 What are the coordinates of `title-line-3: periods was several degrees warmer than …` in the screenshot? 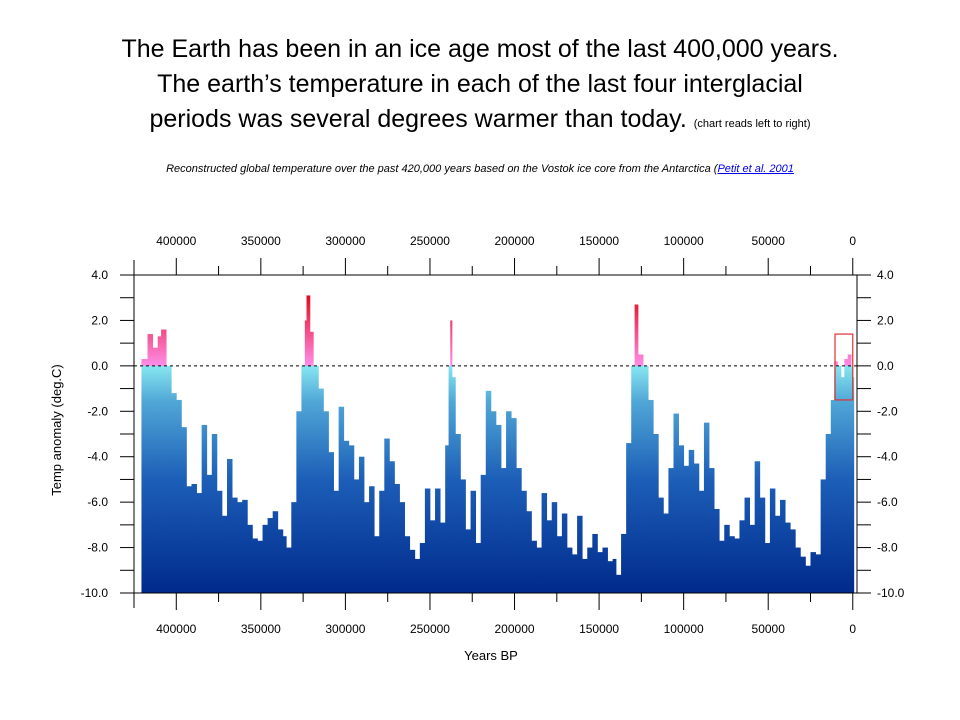 It's located at (480, 122).